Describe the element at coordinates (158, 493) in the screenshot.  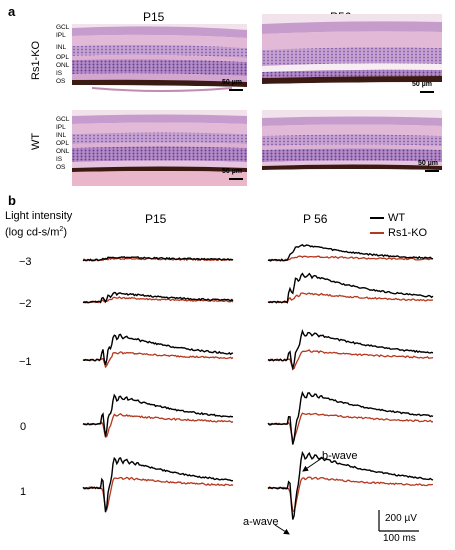
I see `trace-p15-ko-row4` at that location.